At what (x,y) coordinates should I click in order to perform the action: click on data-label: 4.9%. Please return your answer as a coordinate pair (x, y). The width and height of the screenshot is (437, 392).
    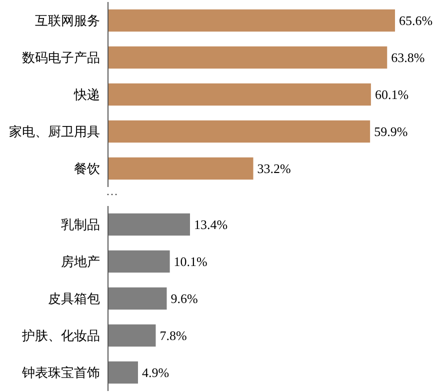
    Looking at the image, I should click on (156, 372).